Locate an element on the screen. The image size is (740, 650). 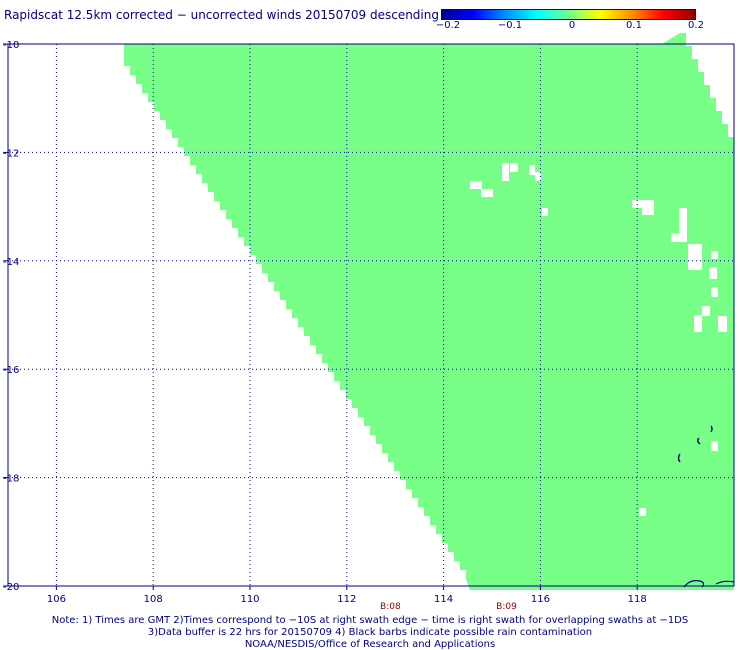
lon-label: 116 is located at coordinates (540, 599).